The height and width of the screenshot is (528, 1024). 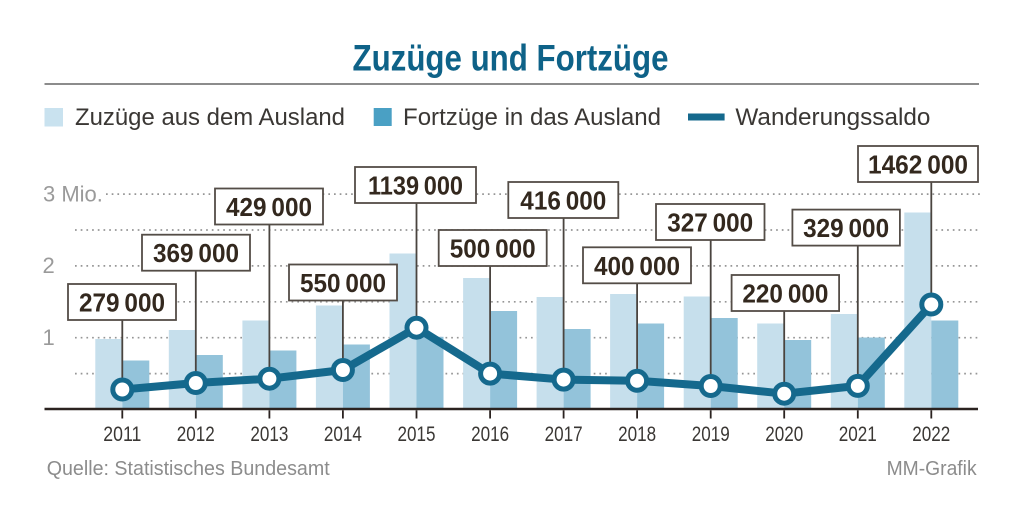 What do you see at coordinates (564, 434) in the screenshot?
I see `svg-text: 2017` at bounding box center [564, 434].